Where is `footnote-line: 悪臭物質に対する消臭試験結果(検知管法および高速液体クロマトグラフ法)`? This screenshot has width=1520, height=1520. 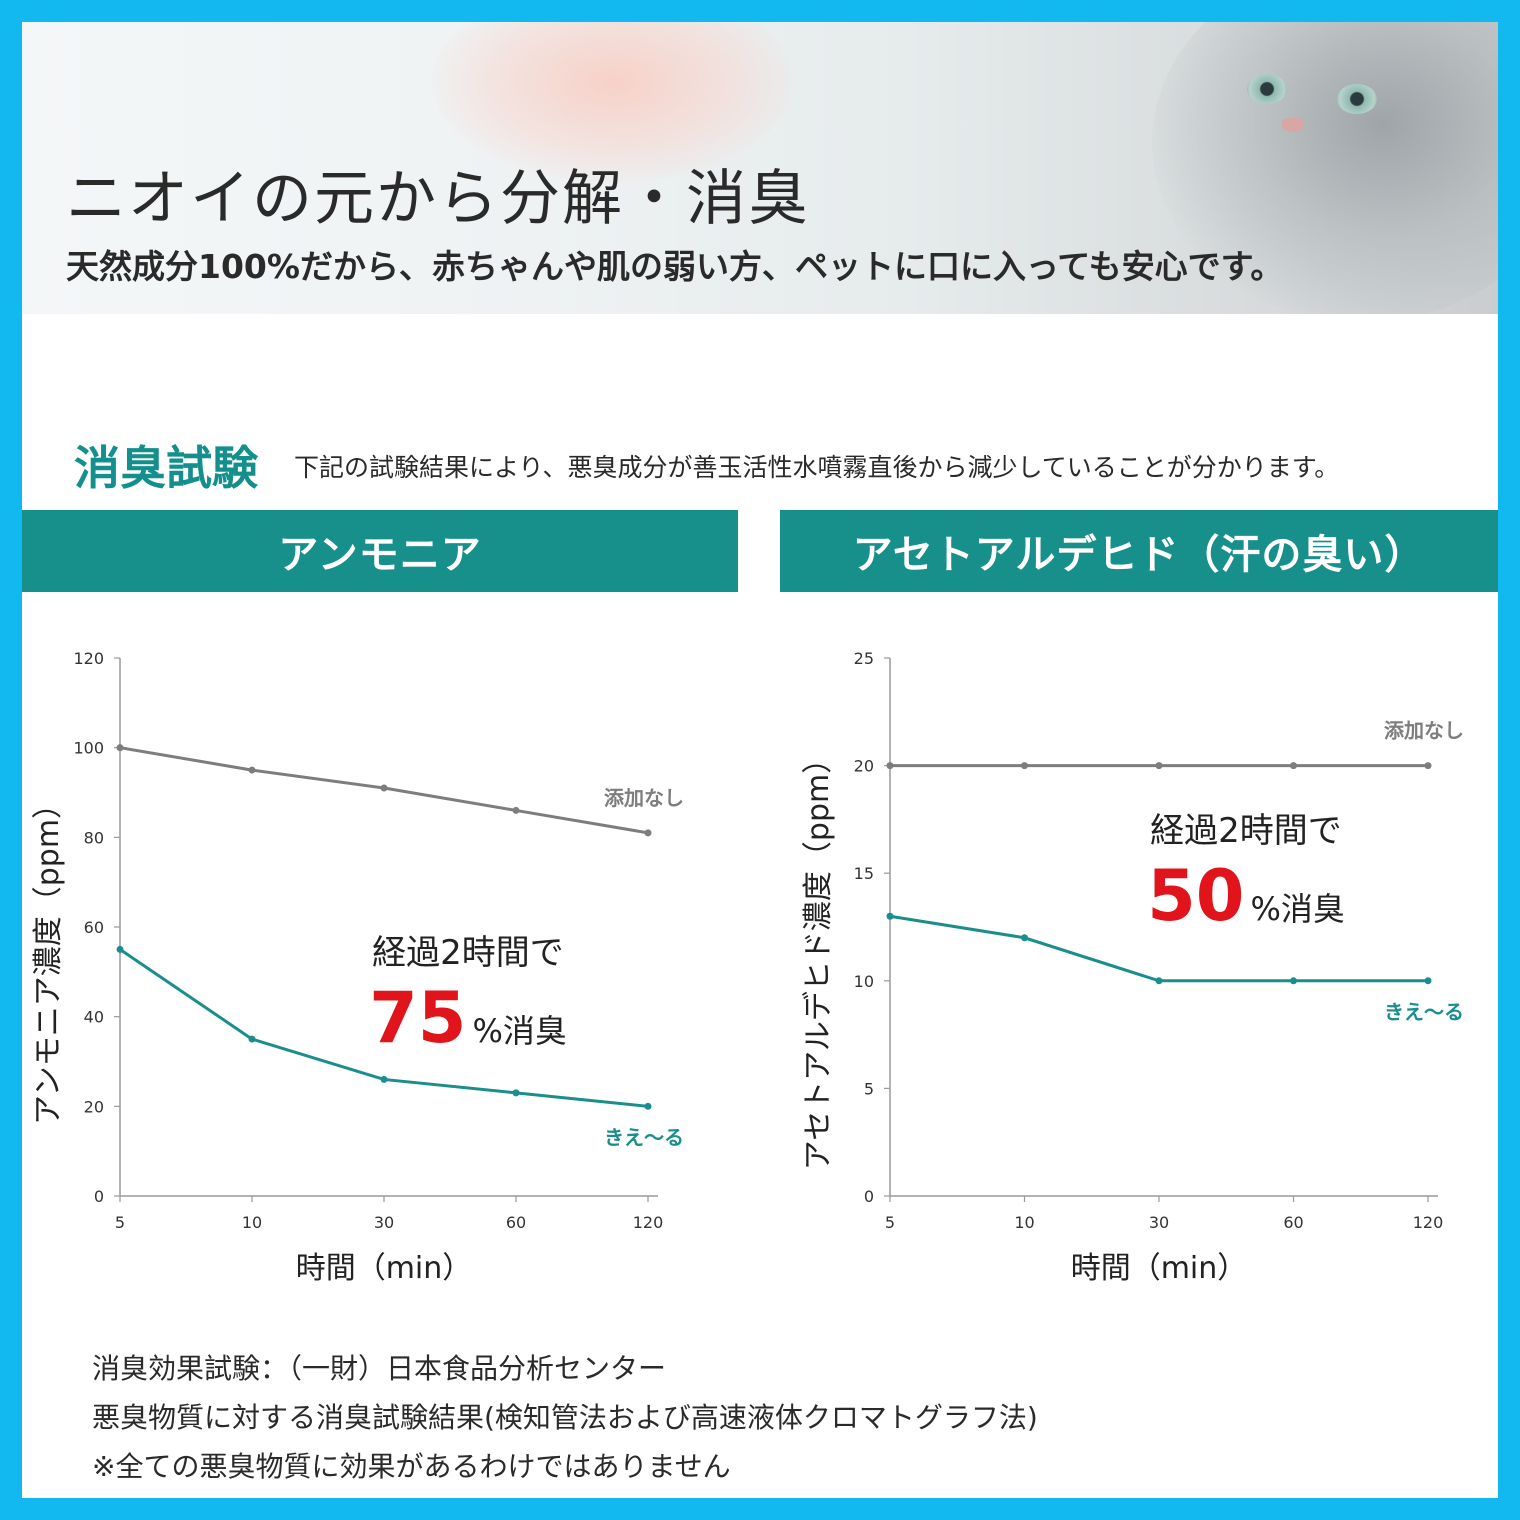
footnote-line: 悪臭物質に対する消臭試験結果(検知管法および高速液体クロマトグラフ法) is located at coordinates (565, 1417).